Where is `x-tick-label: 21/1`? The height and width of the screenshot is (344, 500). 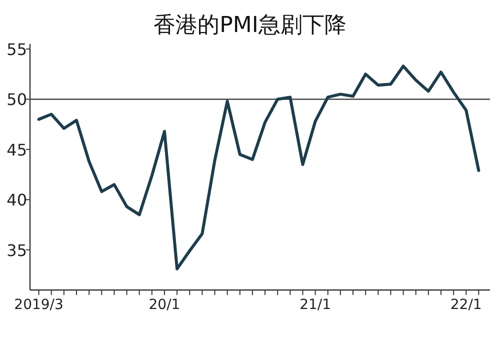 x-tick-label: 21/1 is located at coordinates (316, 305).